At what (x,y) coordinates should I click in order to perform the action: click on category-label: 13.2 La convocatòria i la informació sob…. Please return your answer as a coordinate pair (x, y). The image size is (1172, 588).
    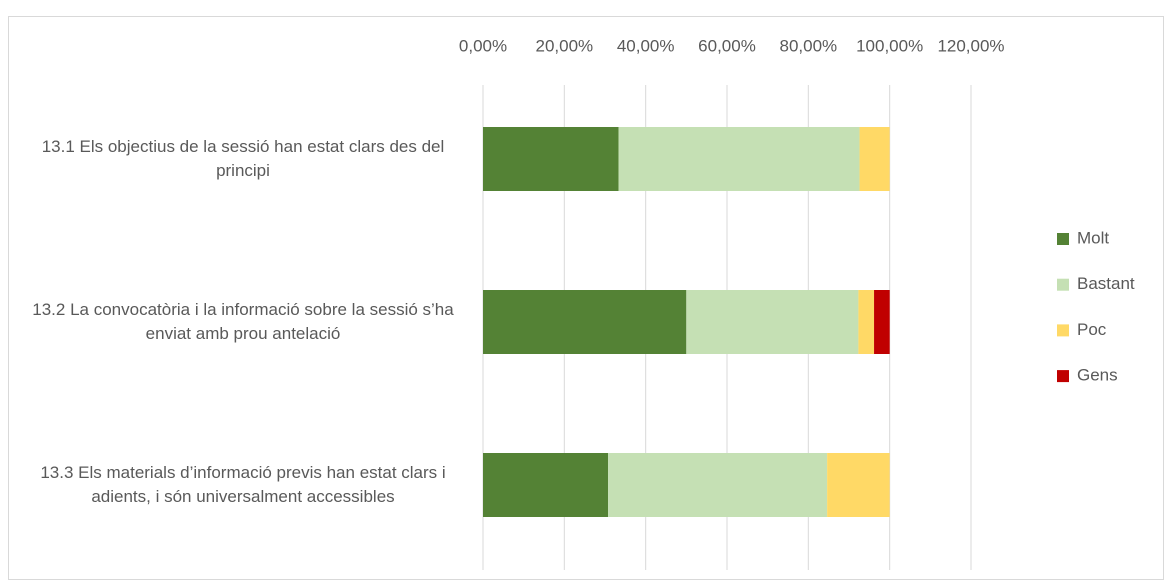
    Looking at the image, I should click on (243, 321).